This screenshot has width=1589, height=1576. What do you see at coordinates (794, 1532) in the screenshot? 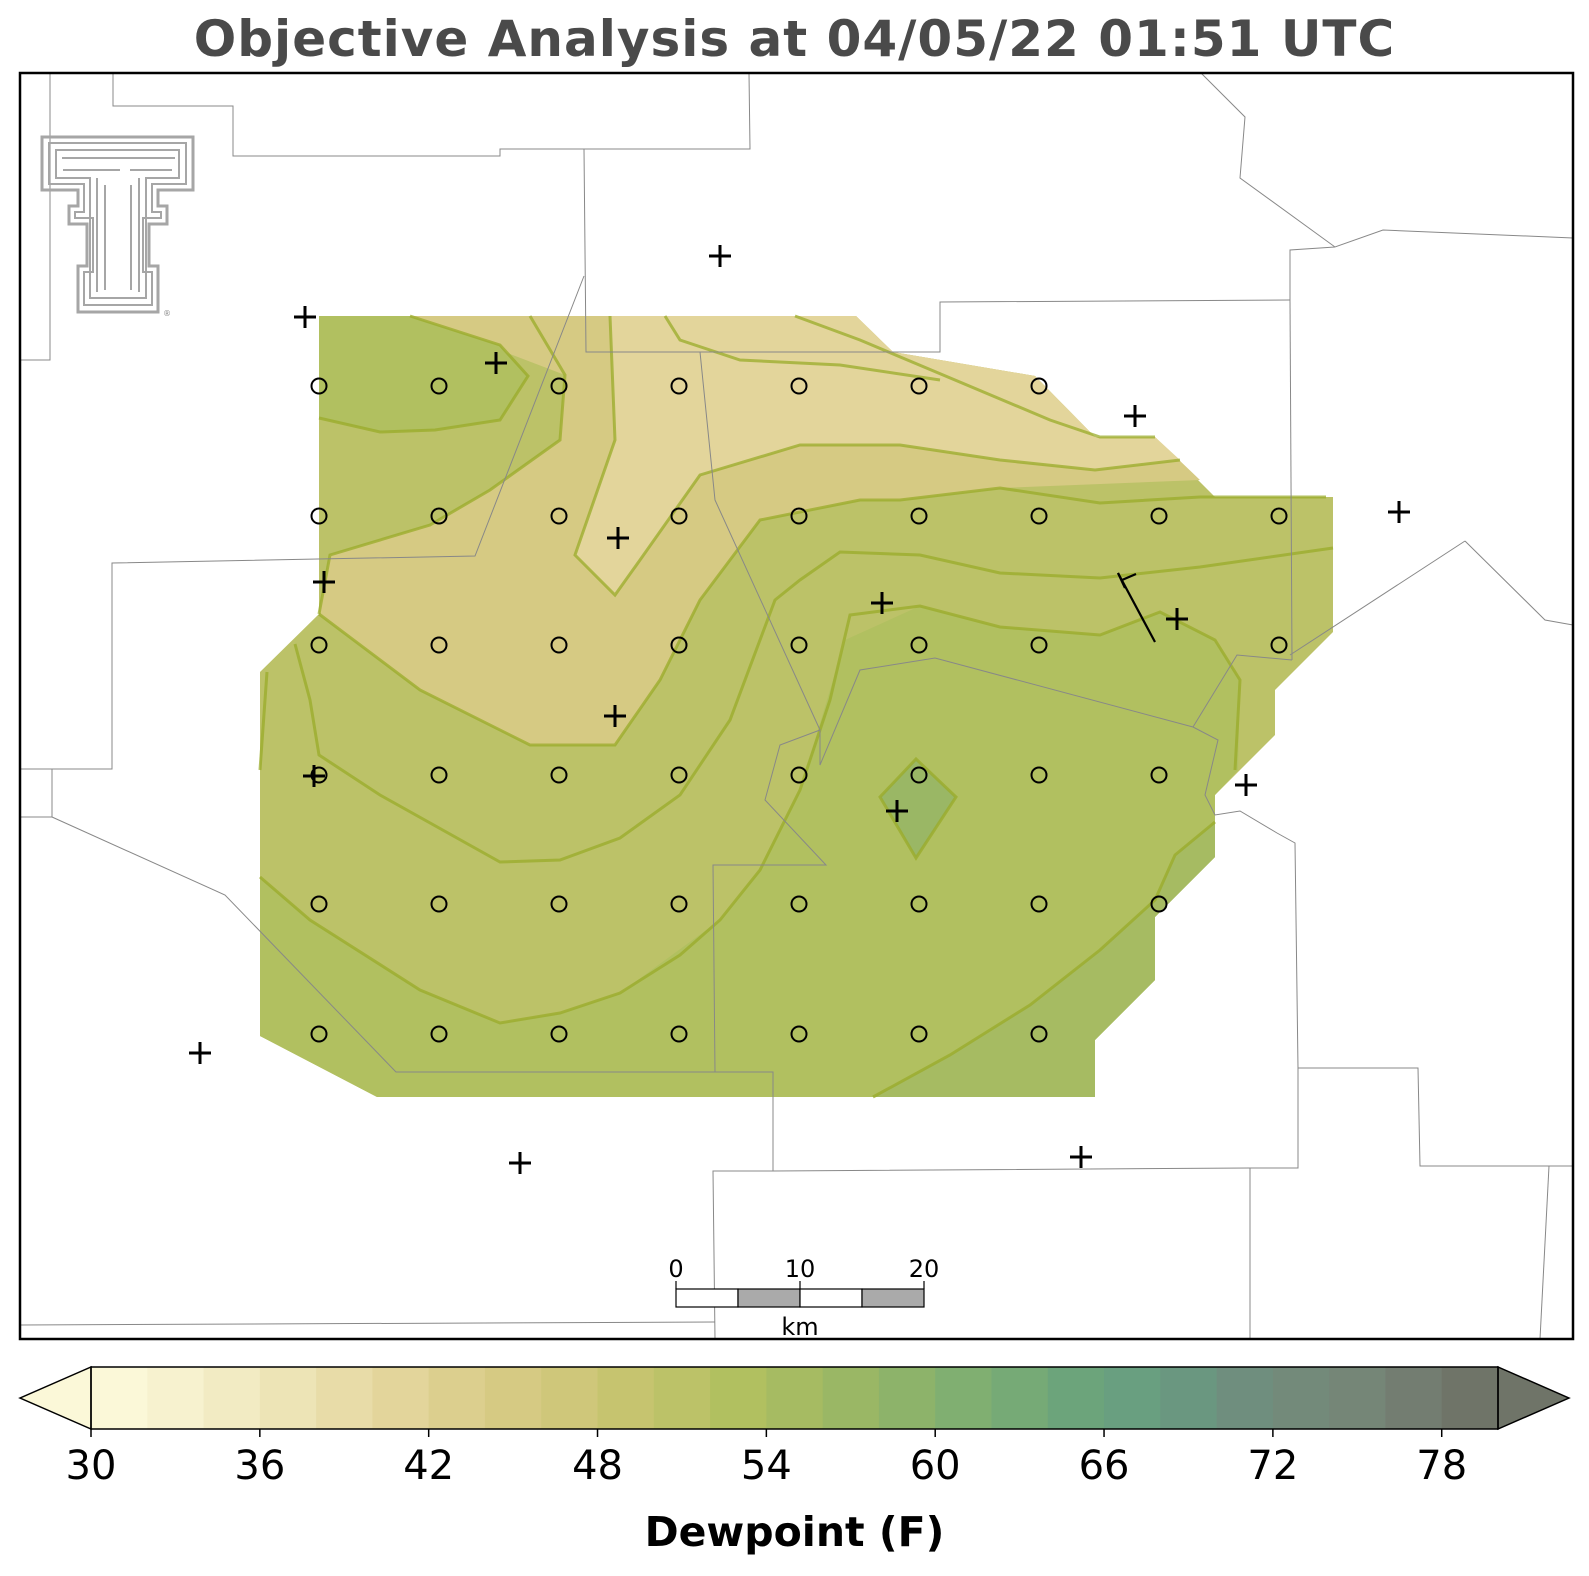
I see `colorbar-label: Dewpoint (F)` at bounding box center [794, 1532].